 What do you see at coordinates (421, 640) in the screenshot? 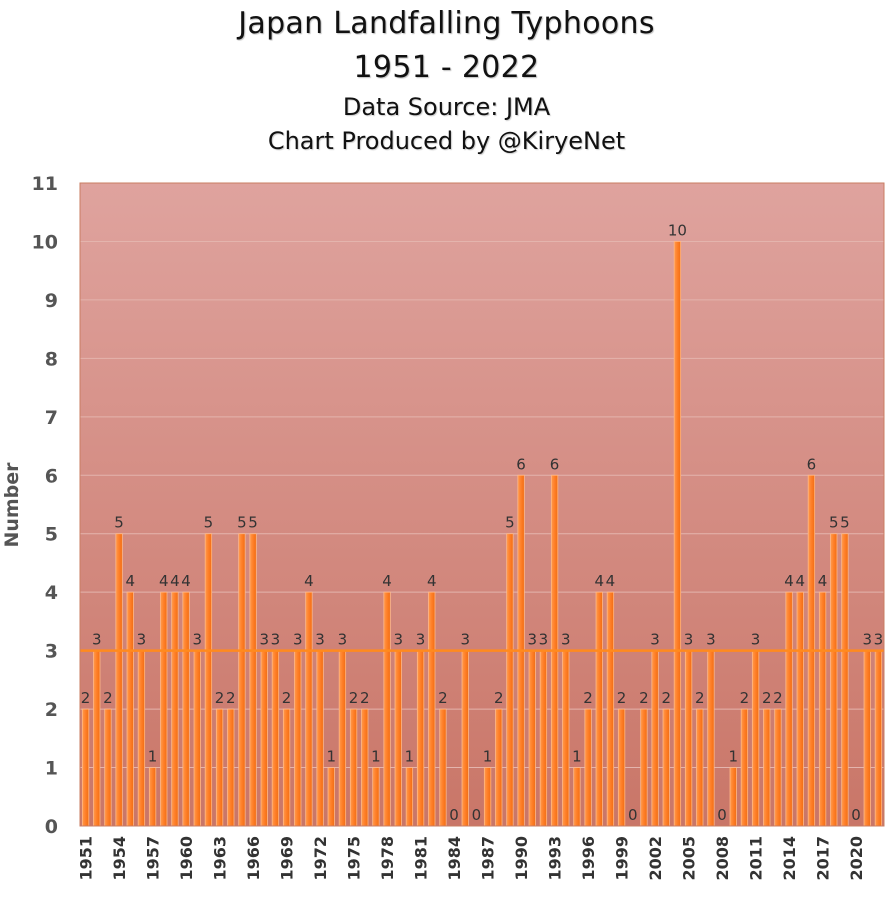
I see `data-label-1981: 3` at bounding box center [421, 640].